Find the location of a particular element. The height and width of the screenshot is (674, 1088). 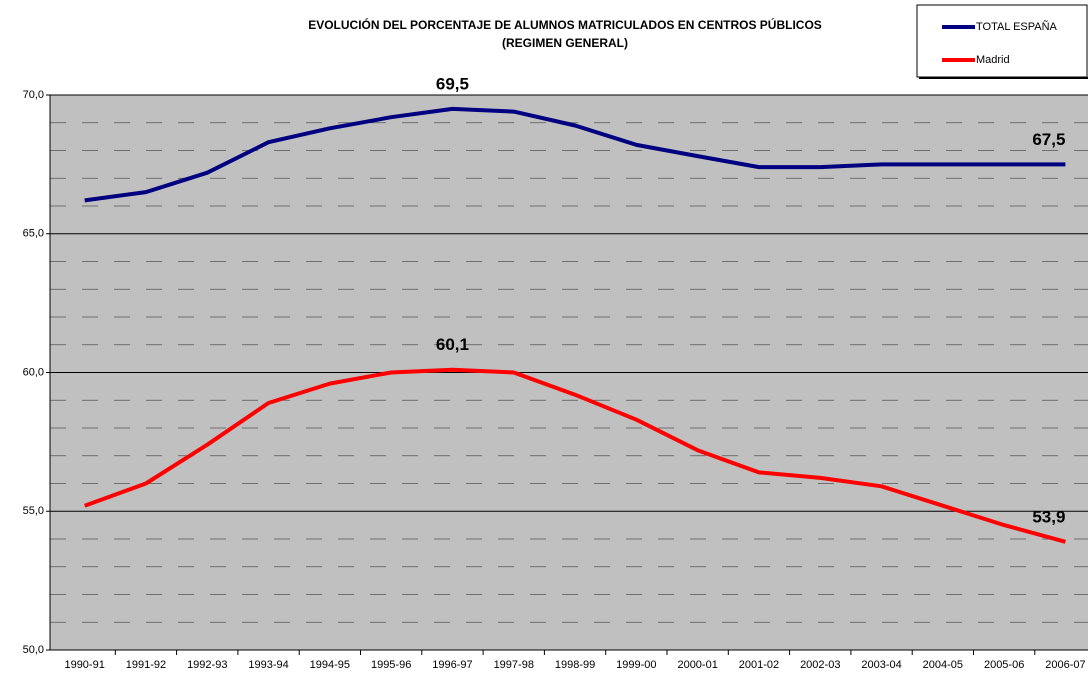

x-tick-label: 1993-94 is located at coordinates (268, 665).